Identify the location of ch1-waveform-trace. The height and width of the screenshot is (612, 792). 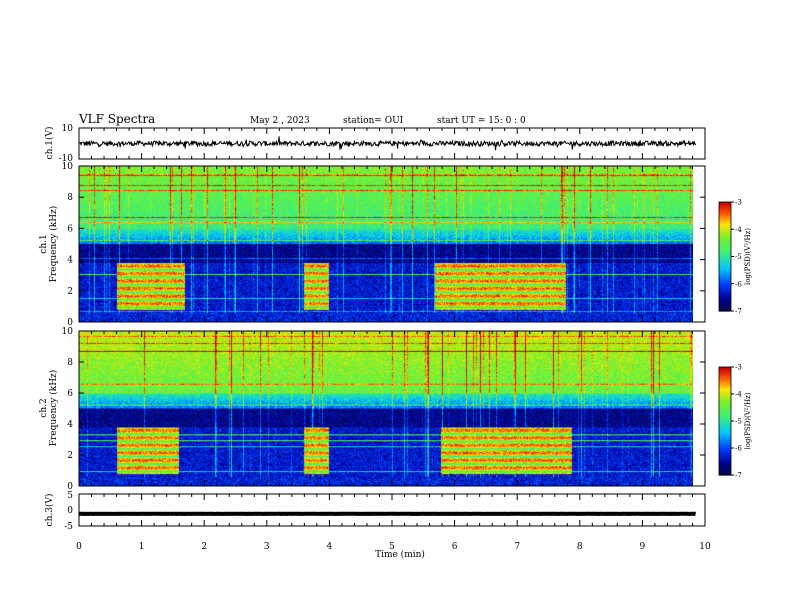
(387, 143).